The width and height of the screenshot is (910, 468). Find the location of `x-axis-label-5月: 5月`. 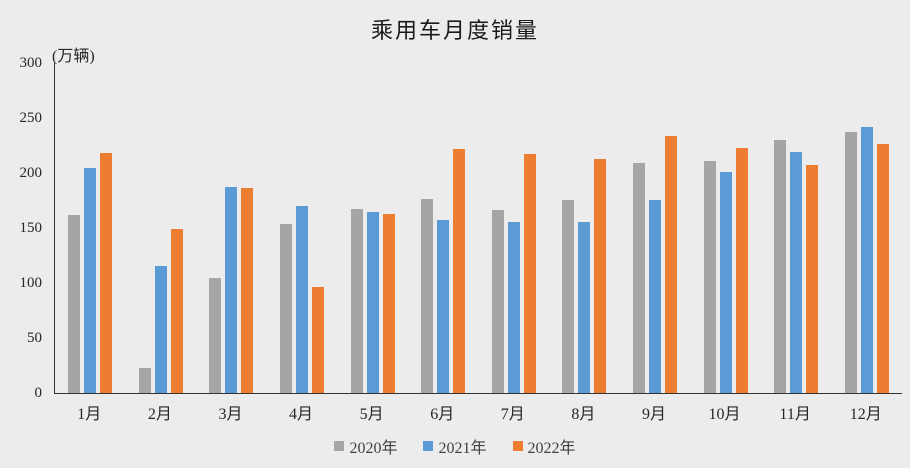

x-axis-label-5月: 5月 is located at coordinates (371, 414).